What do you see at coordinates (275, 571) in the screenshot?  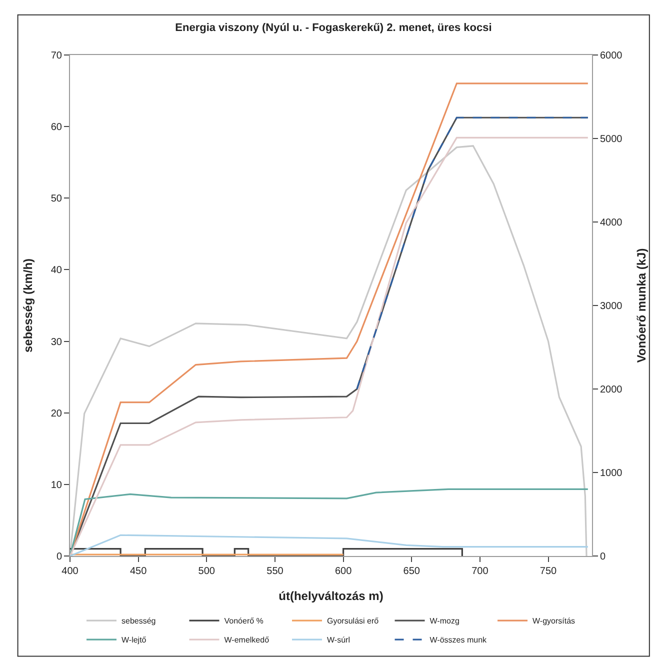 I see `x-tick-label: 550` at bounding box center [275, 571].